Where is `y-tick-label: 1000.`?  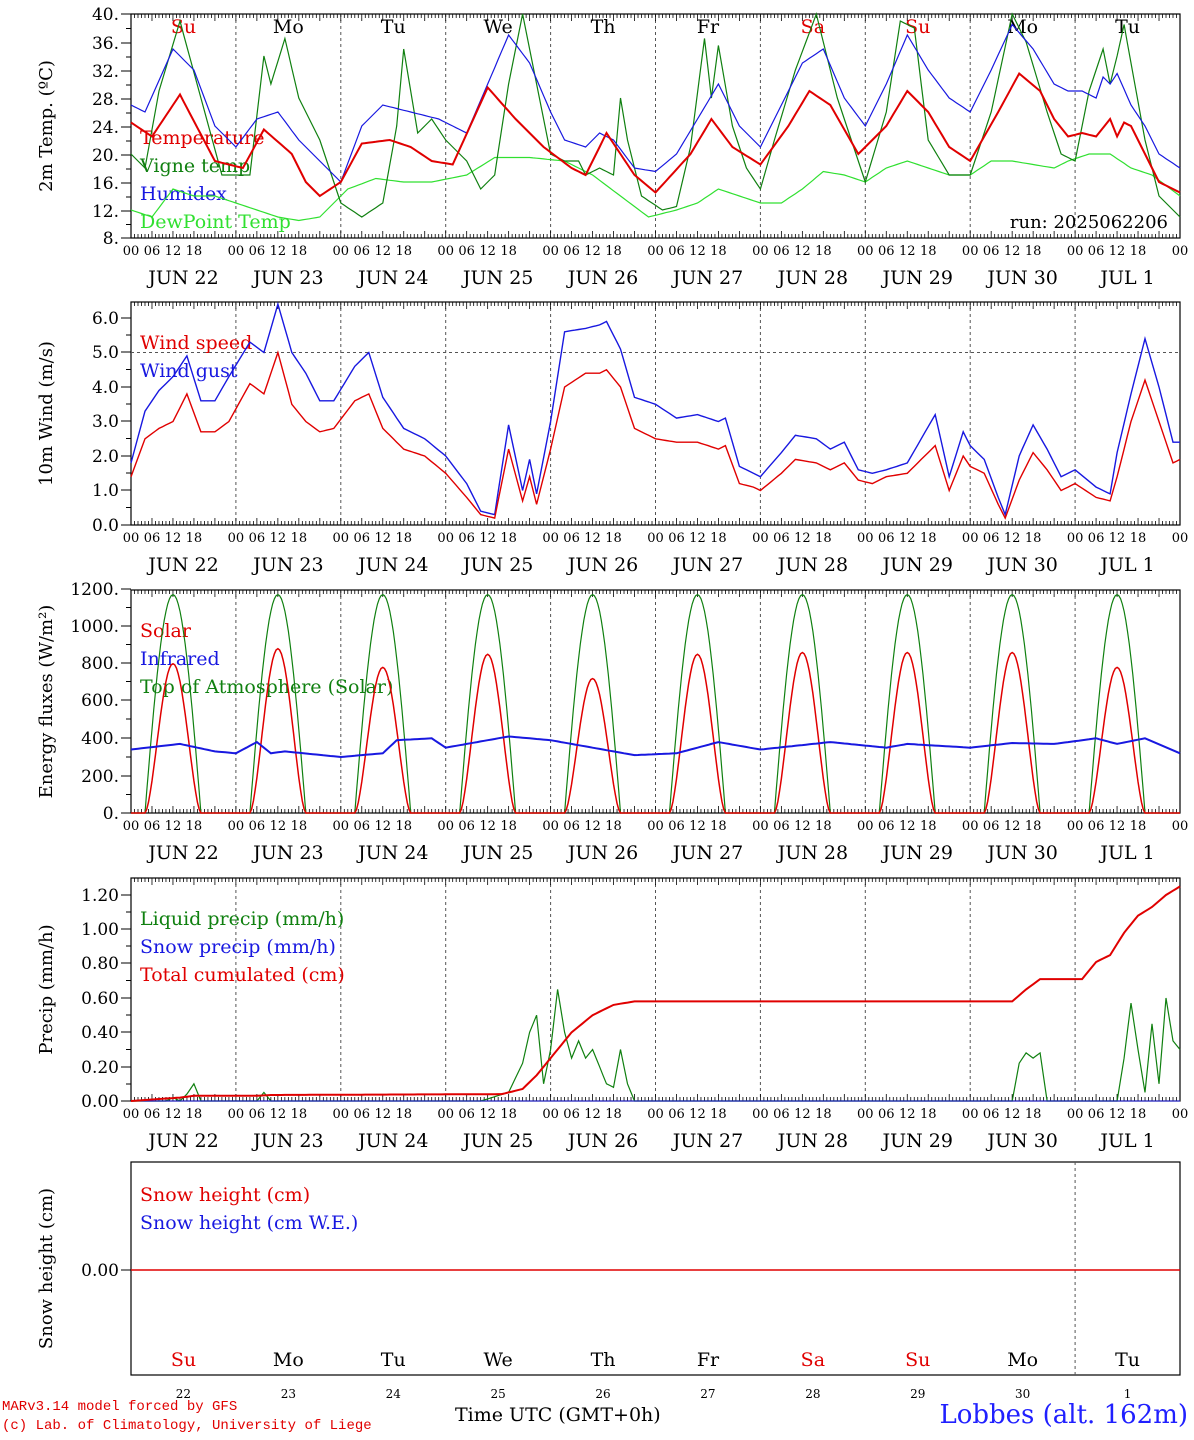
y-tick-label: 1000. is located at coordinates (94, 627).